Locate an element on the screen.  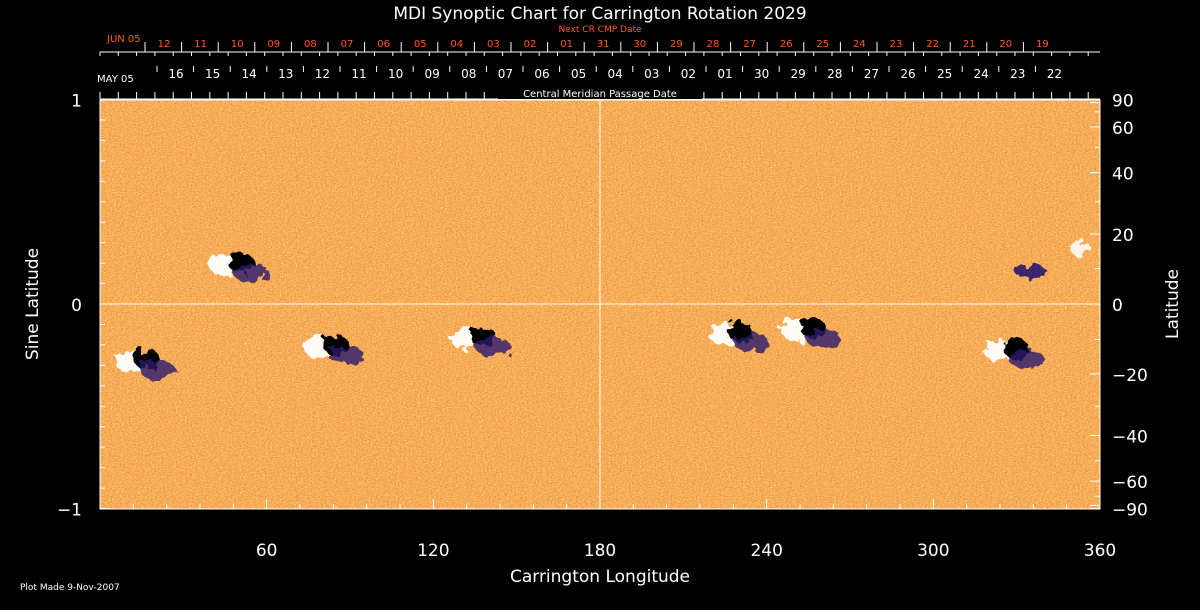
y-axis-right-tick-label: 0 is located at coordinates (1117, 306).